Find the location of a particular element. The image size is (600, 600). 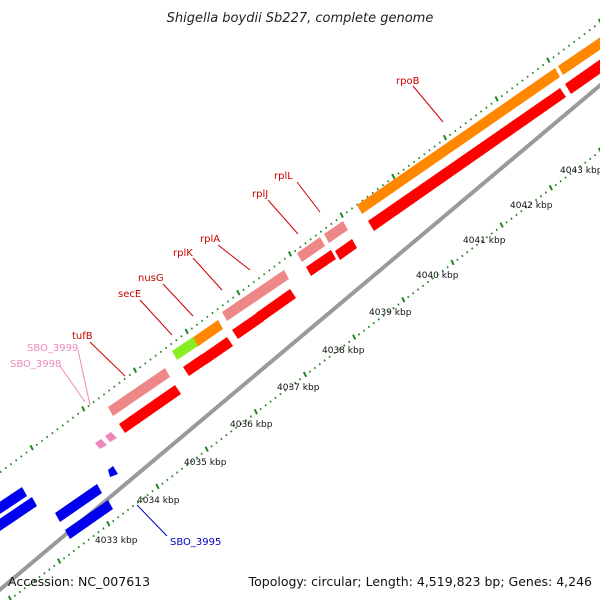

gene-label-rplk: rplK is located at coordinates (183, 253).